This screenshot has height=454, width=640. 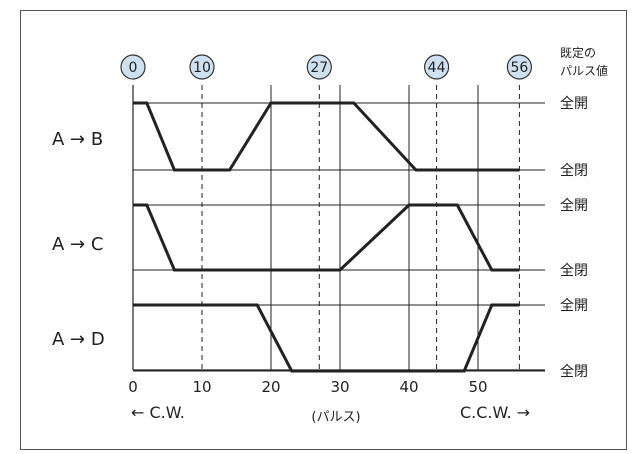 I want to click on x-tick-label-0: 0, so click(x=133, y=387).